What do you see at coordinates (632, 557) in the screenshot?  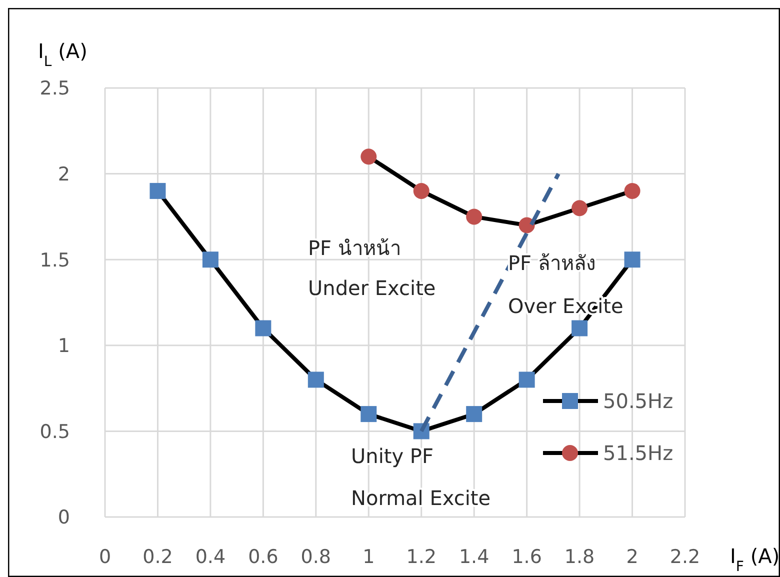 I see `x-tick-label: 2` at bounding box center [632, 557].